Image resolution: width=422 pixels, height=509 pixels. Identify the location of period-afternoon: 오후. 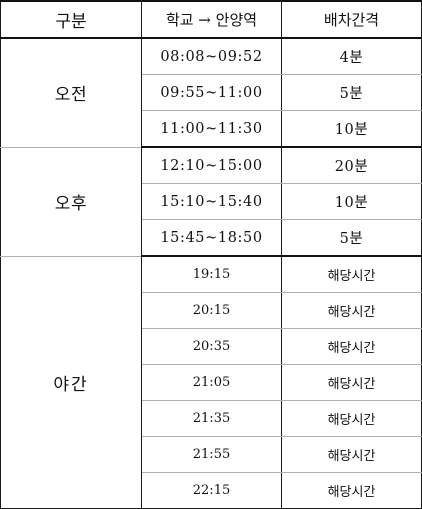
(71, 201).